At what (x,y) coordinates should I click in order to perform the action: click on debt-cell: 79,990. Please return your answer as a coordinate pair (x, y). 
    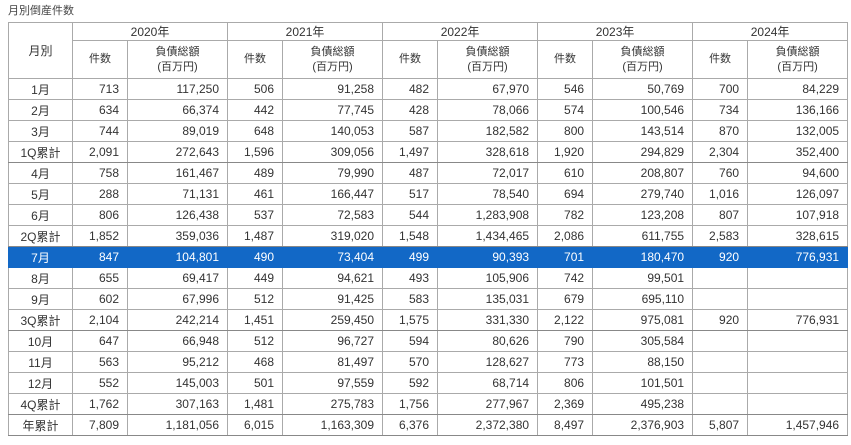
    Looking at the image, I should click on (333, 173).